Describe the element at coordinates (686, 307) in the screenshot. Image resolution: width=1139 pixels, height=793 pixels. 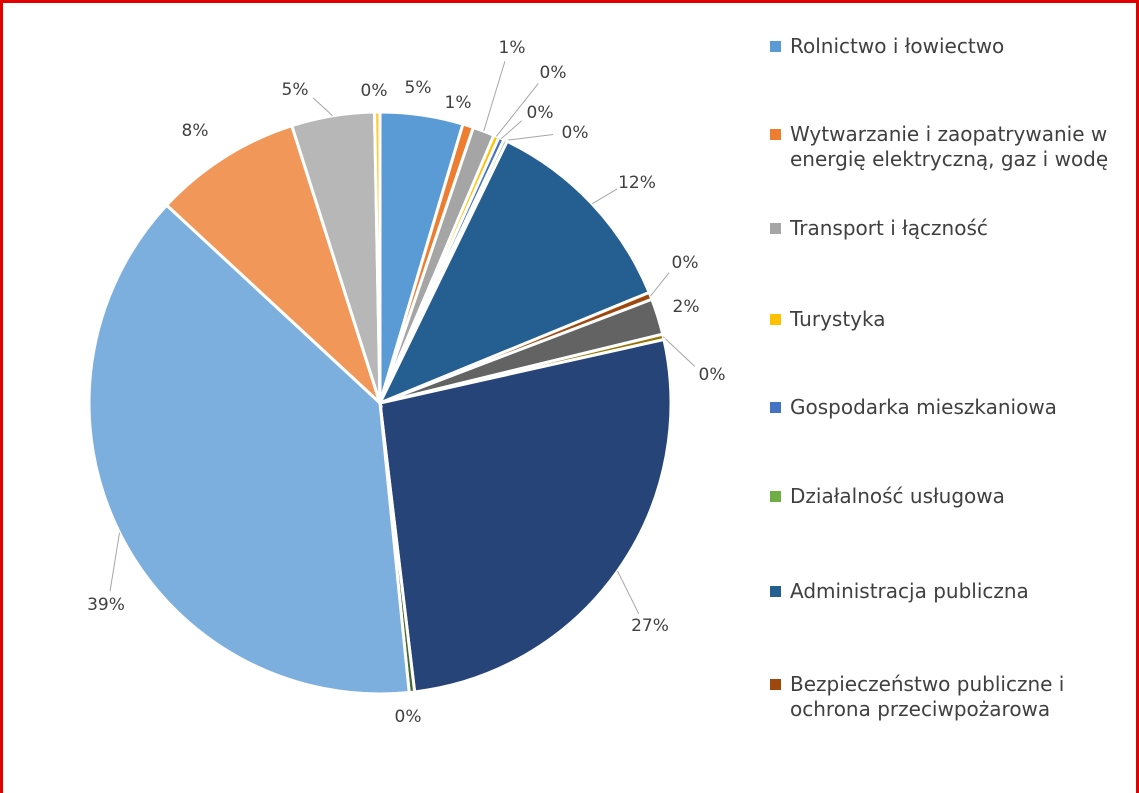
I see `data-label: 2%` at that location.